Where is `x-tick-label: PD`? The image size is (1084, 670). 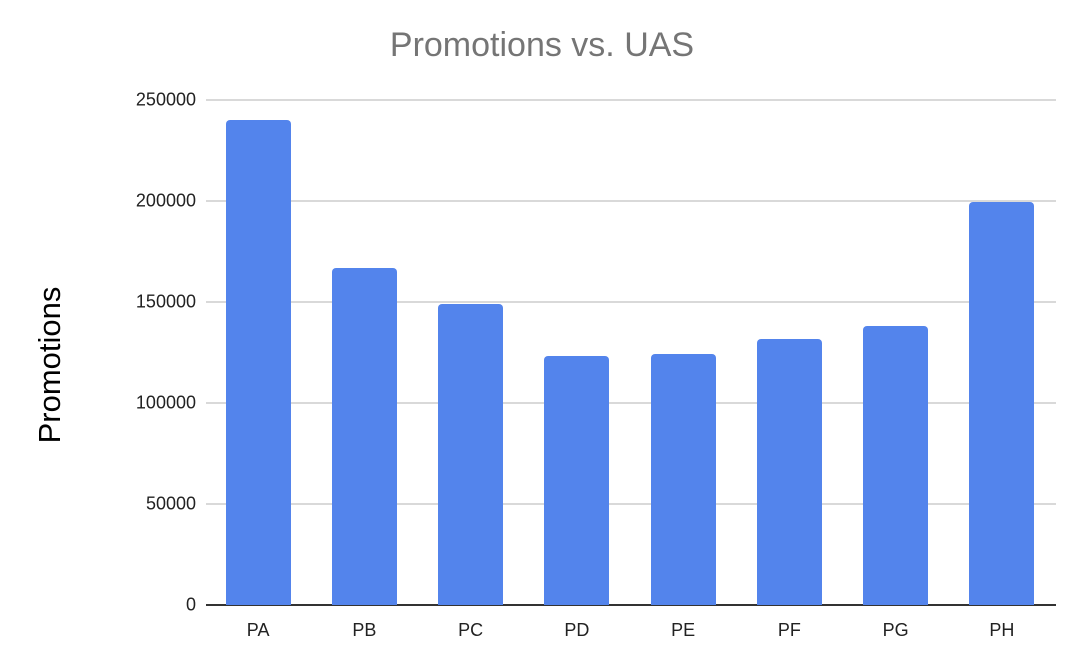 x-tick-label: PD is located at coordinates (577, 630).